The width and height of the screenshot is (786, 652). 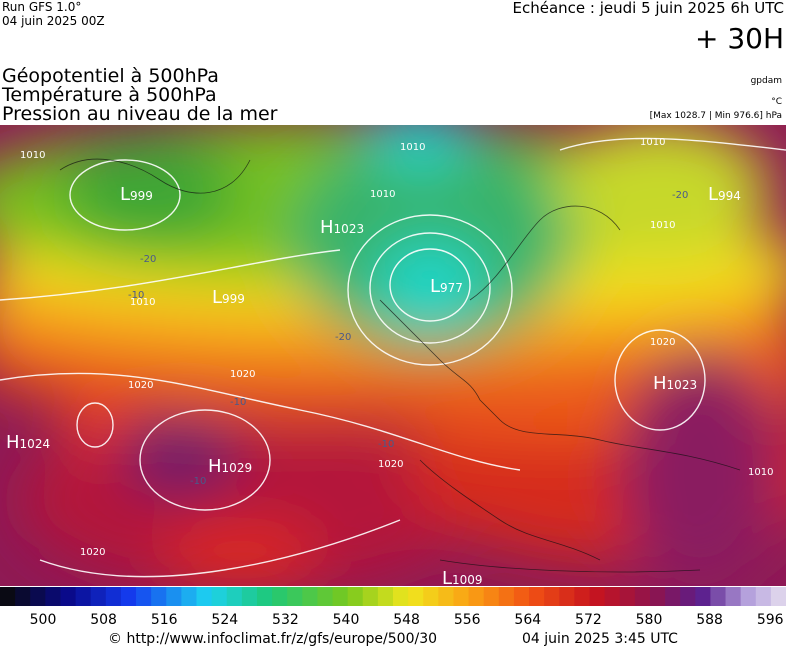 I want to click on center-value: 1029, so click(x=237, y=468).